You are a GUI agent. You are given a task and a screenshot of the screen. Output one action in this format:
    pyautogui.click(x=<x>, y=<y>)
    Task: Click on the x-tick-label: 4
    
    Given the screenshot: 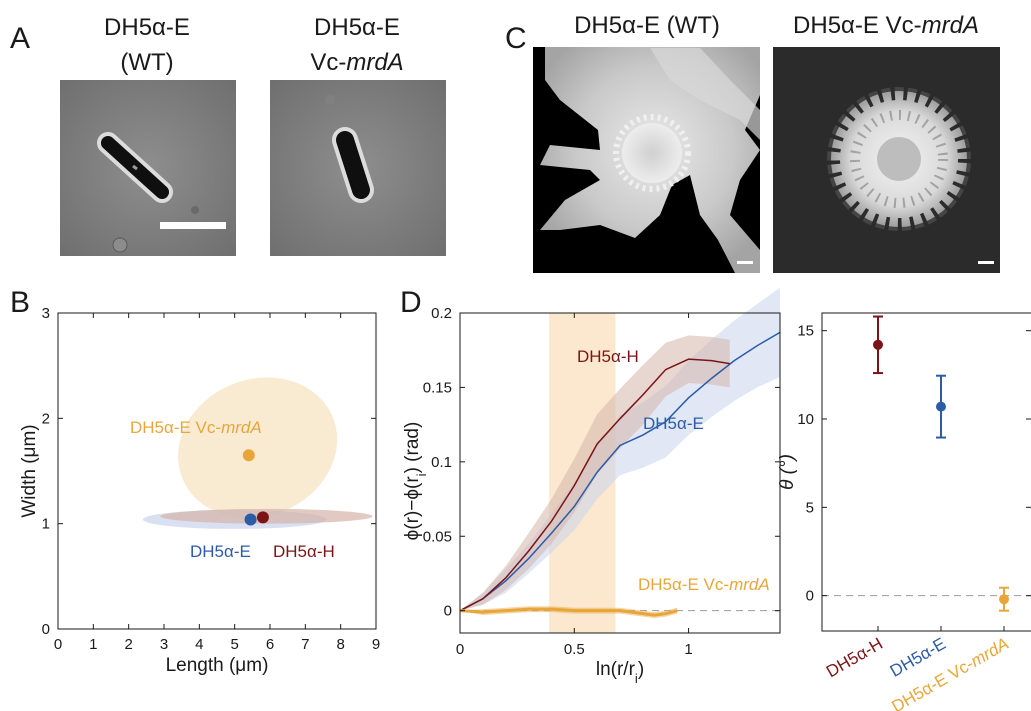 What is the action you would take?
    pyautogui.click(x=199, y=644)
    